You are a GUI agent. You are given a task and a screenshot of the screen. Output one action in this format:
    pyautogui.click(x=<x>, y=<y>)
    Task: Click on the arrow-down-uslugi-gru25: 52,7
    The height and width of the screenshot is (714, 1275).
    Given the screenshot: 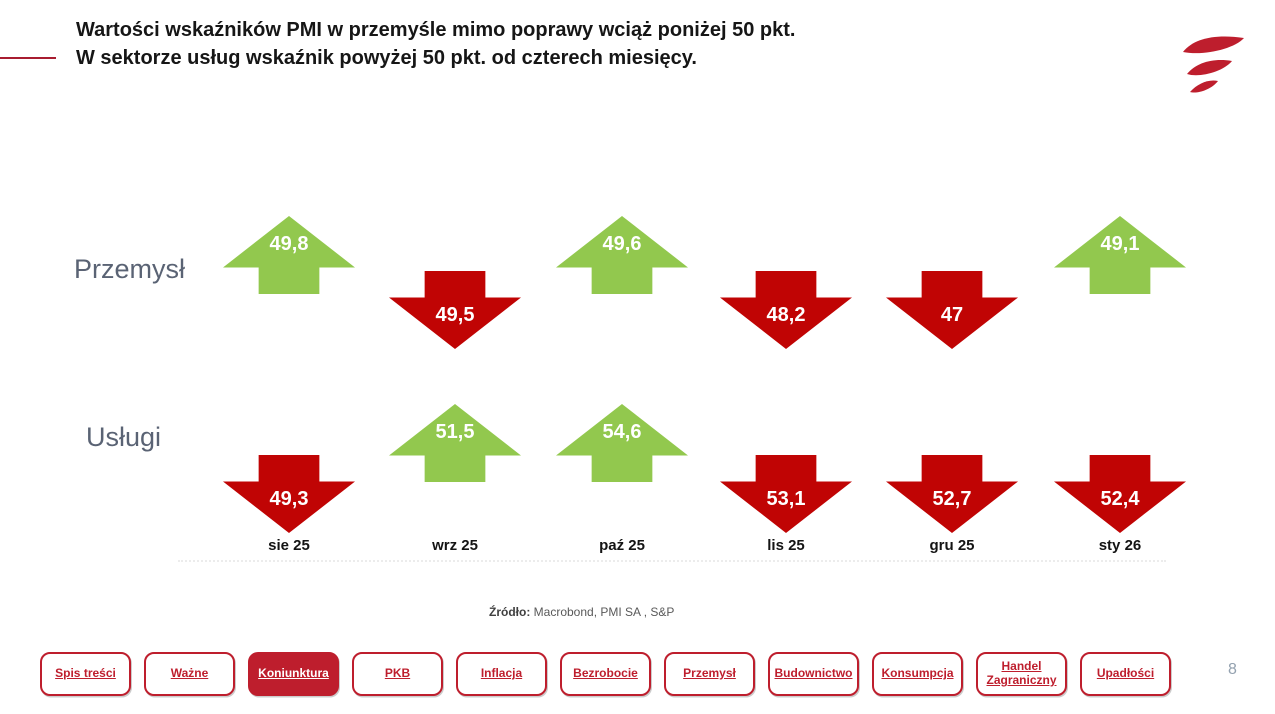 What is the action you would take?
    pyautogui.click(x=952, y=494)
    